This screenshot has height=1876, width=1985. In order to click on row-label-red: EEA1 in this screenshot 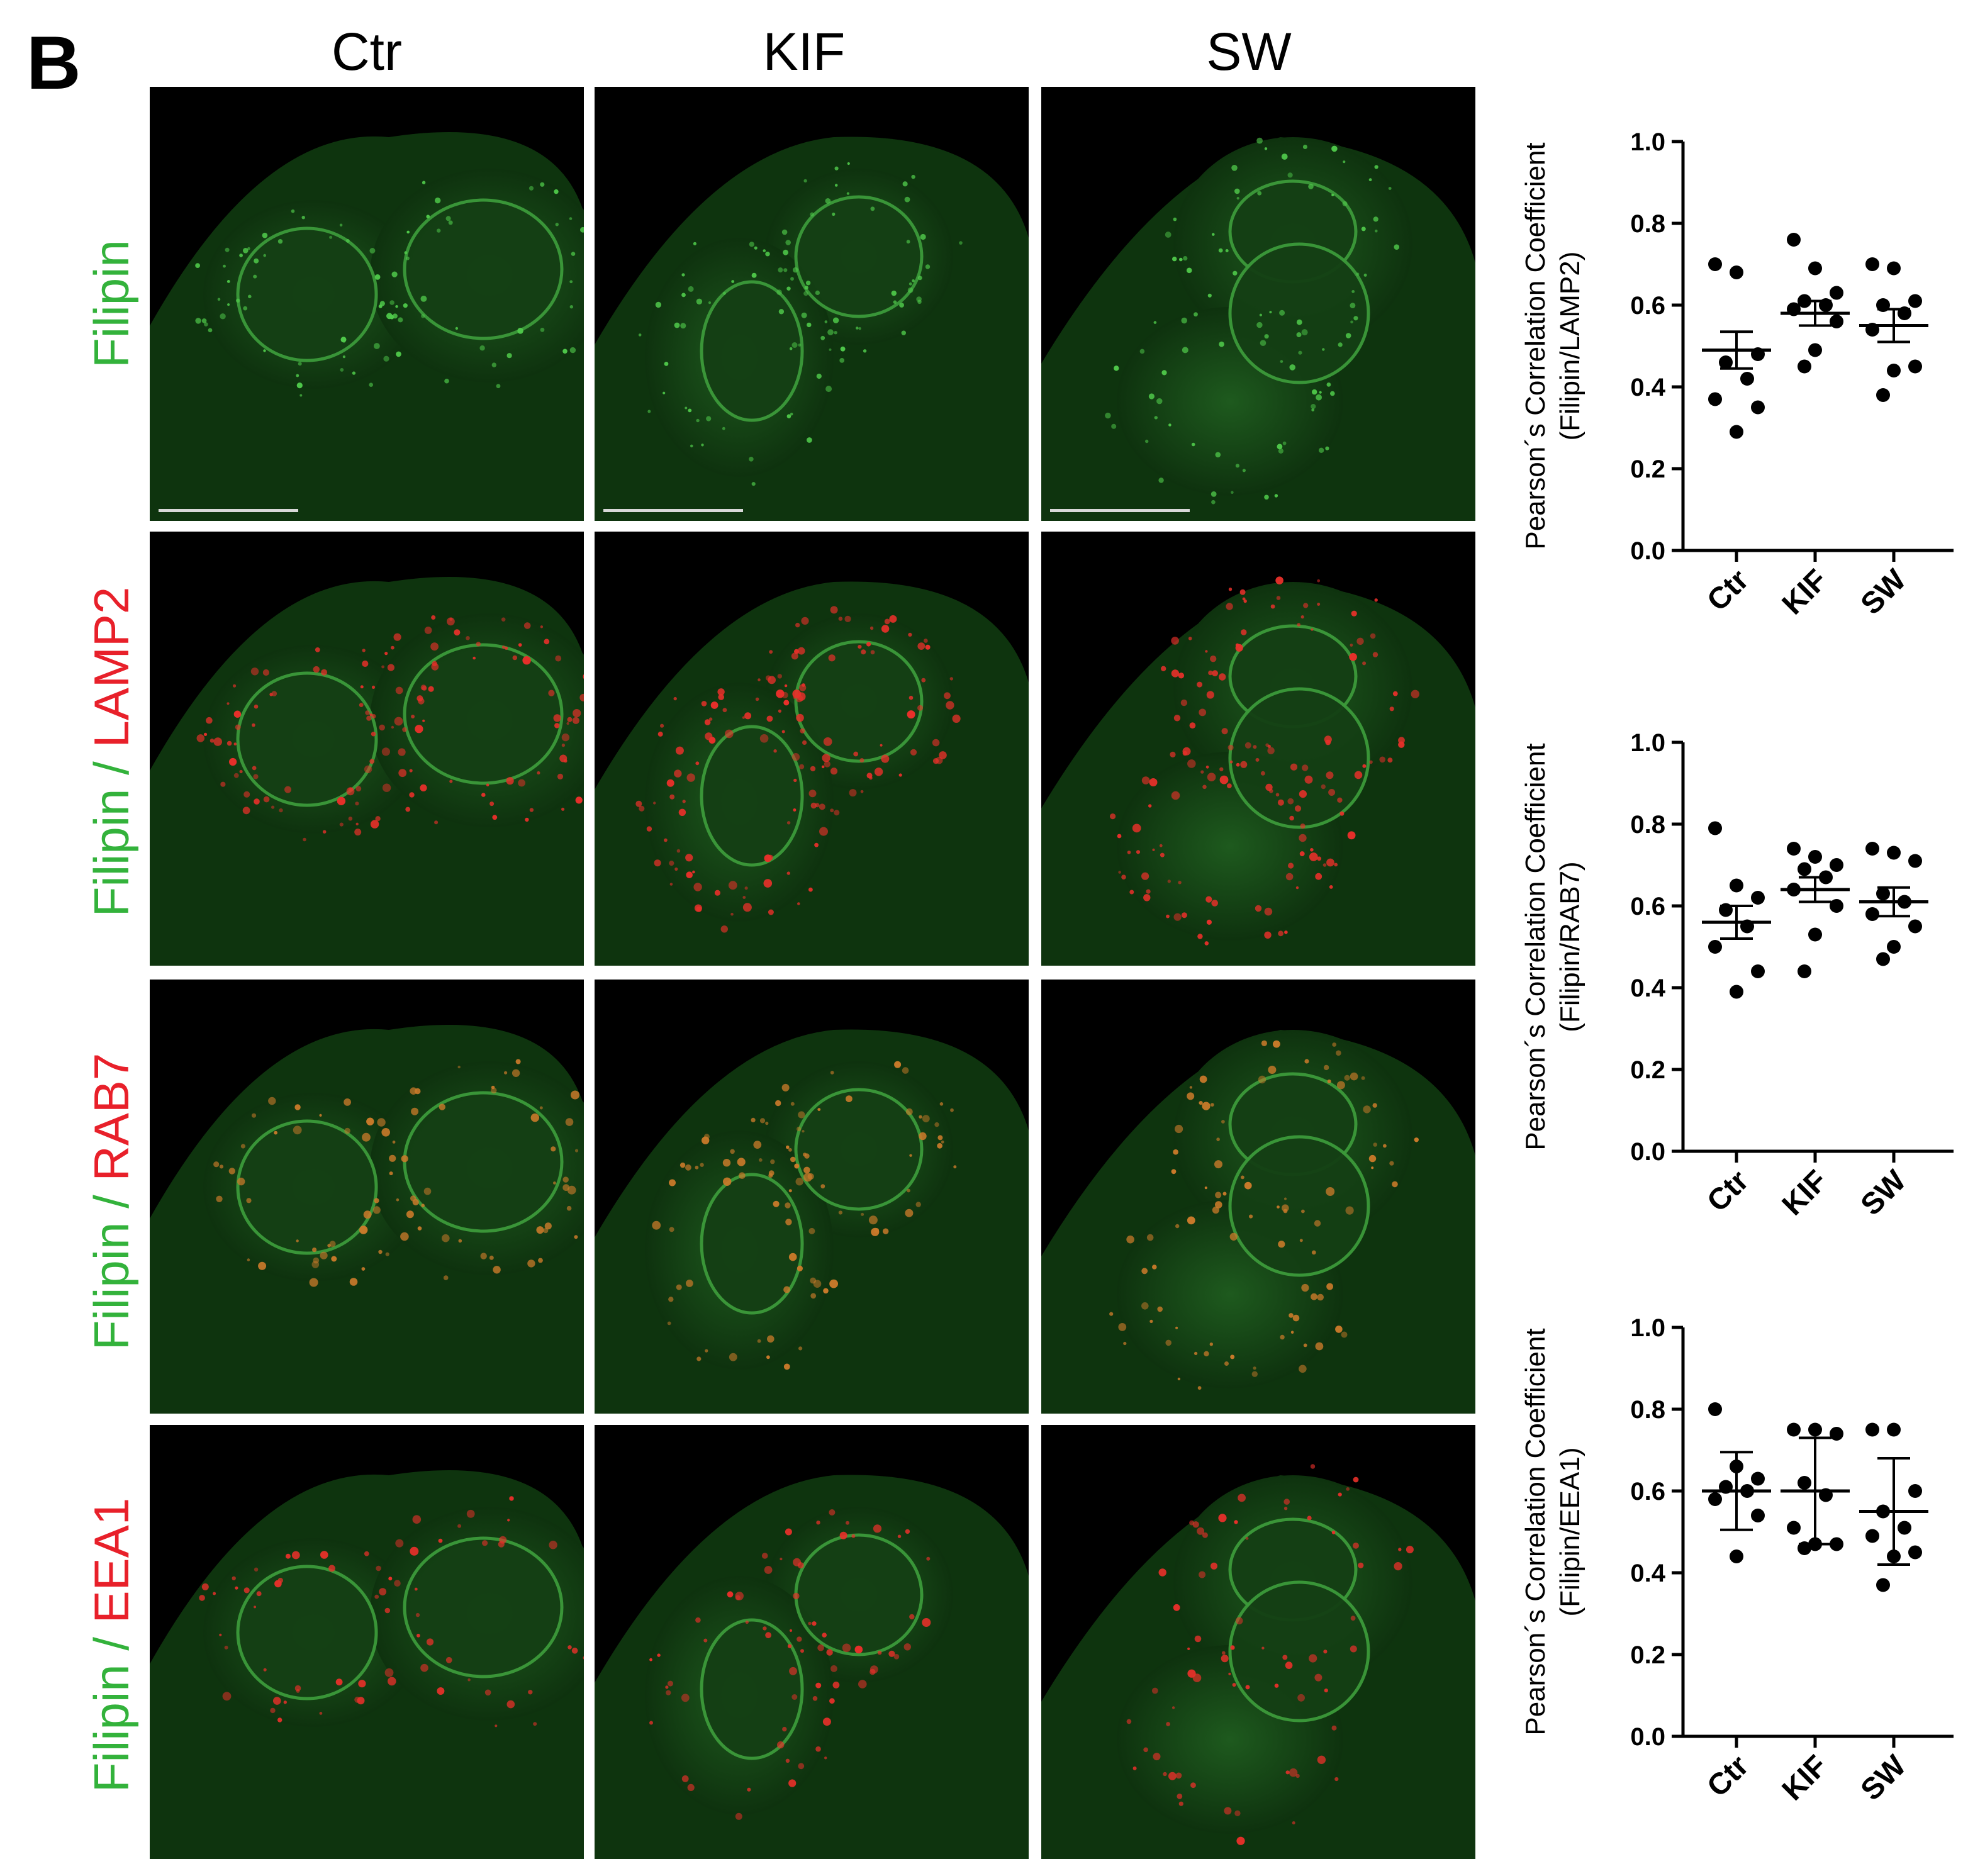, I will do `click(112, 1560)`.